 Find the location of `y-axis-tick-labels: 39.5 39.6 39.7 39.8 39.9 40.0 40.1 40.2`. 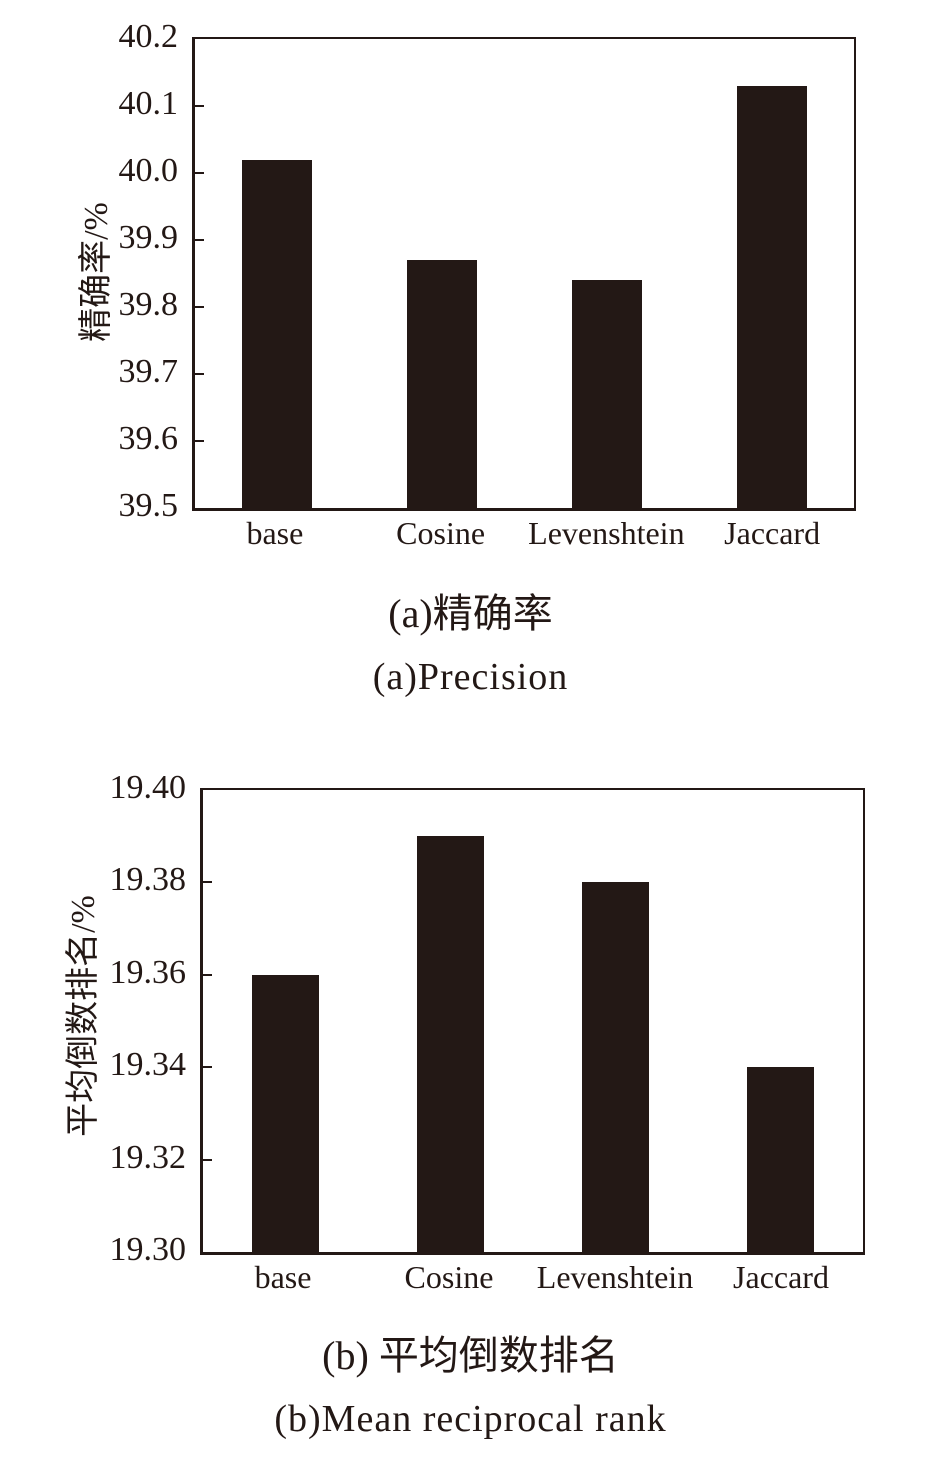

y-axis-tick-labels: 39.5 39.6 39.7 39.8 39.9 40.0 40.1 40.2 is located at coordinates (89, 271).